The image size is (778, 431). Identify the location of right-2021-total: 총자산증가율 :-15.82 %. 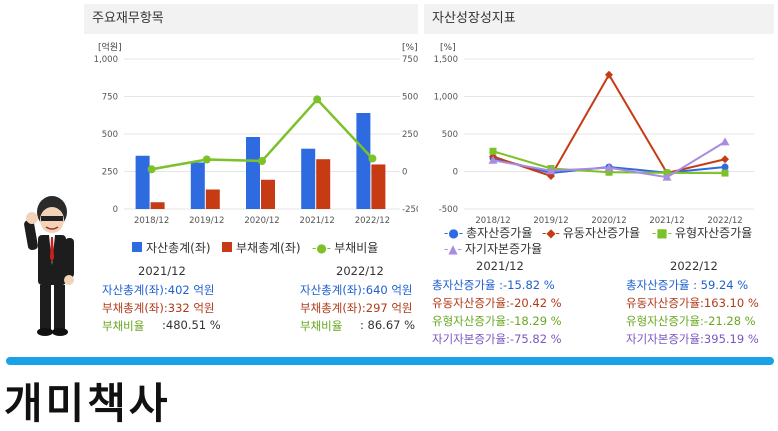
(493, 285).